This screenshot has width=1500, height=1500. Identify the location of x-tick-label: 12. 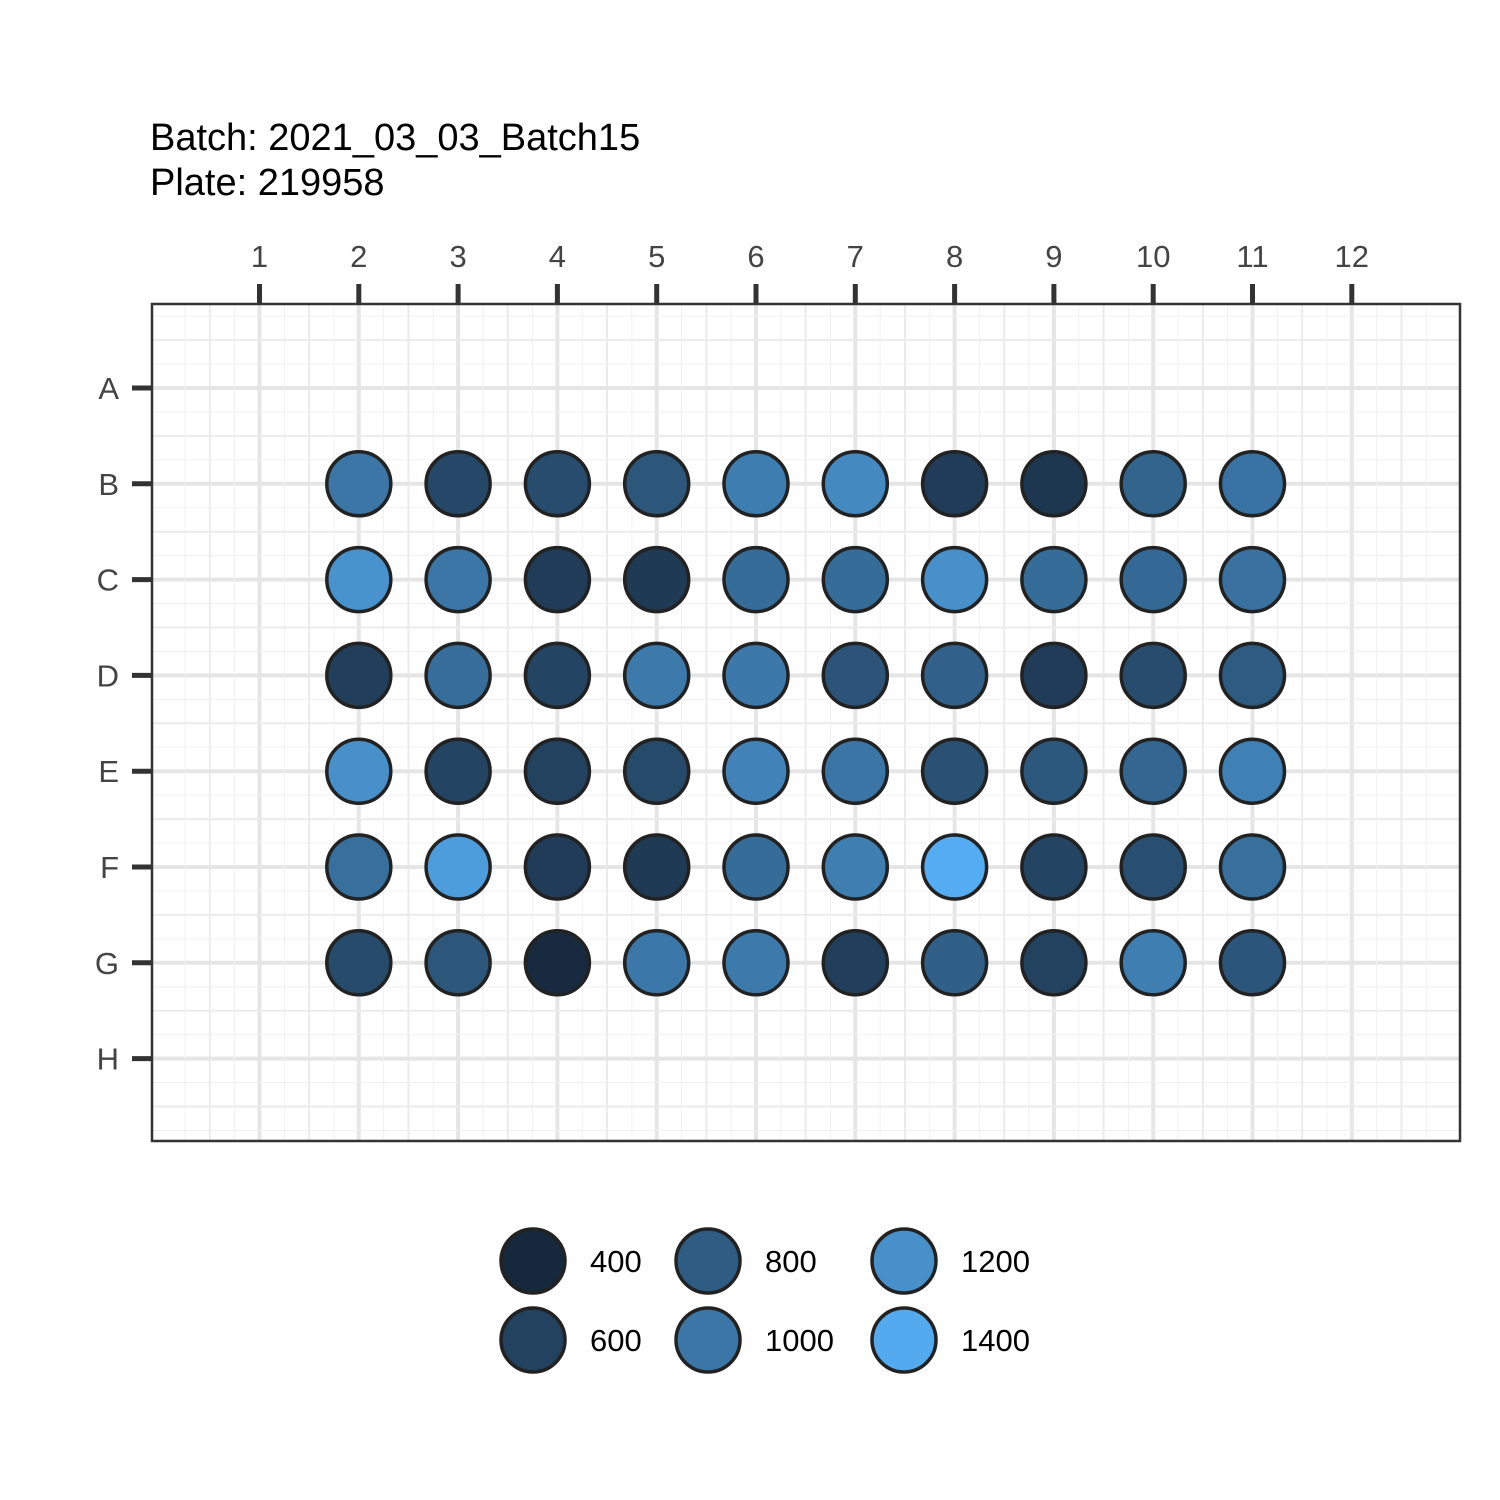
(1352, 256).